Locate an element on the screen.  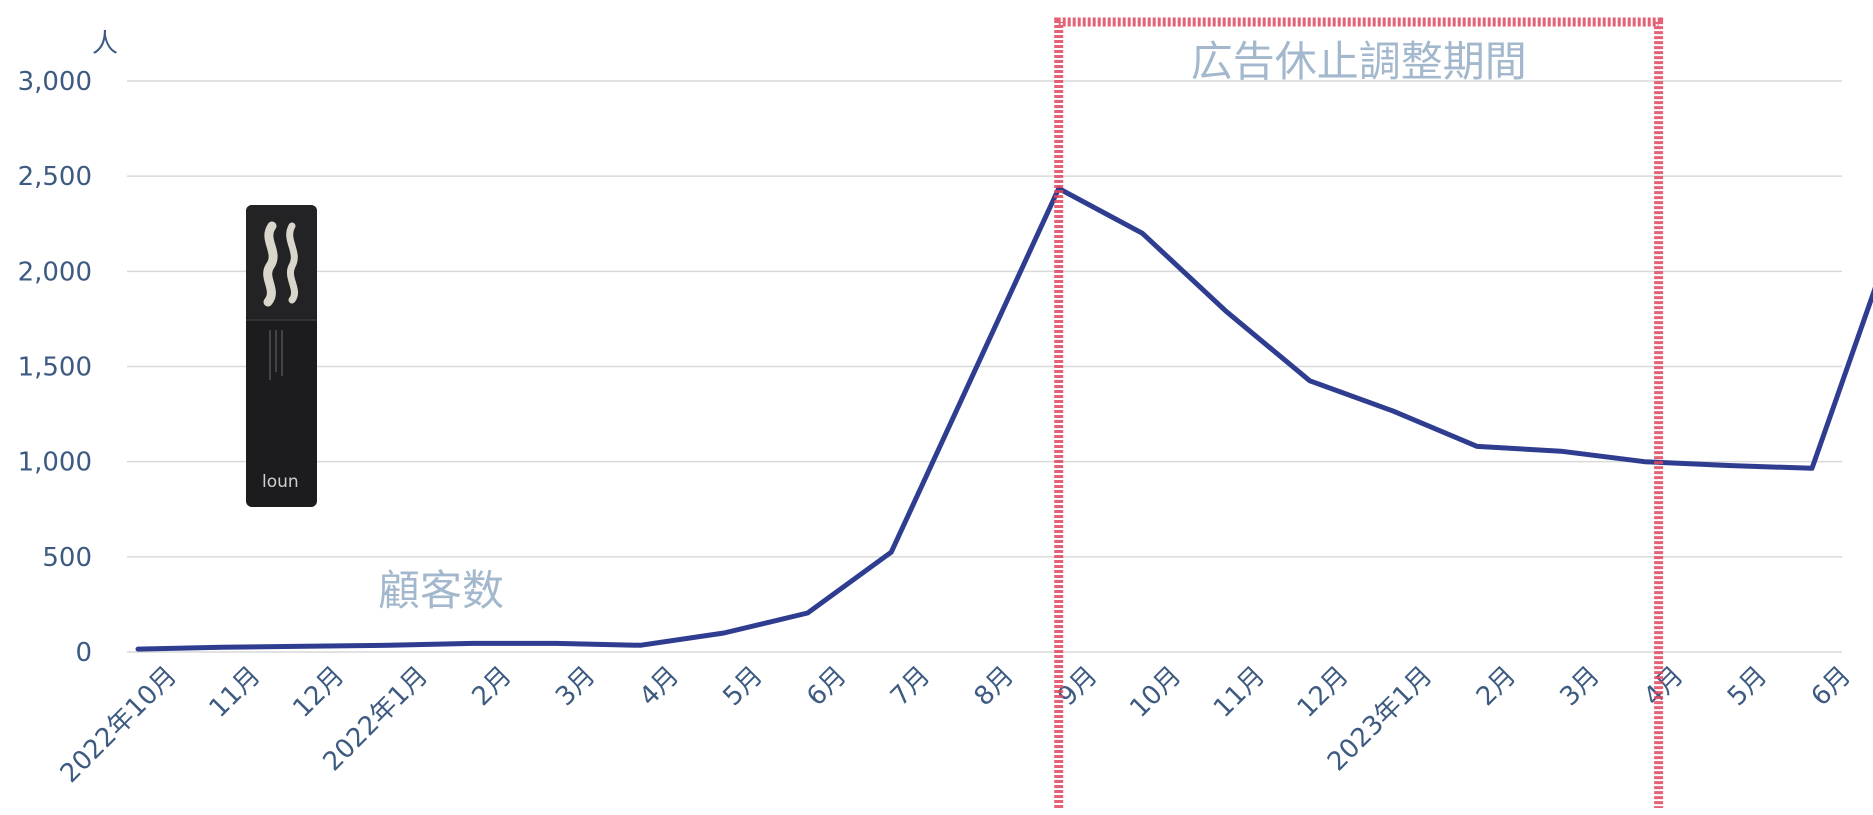
y-tick-label: 2,000 is located at coordinates (55, 272).